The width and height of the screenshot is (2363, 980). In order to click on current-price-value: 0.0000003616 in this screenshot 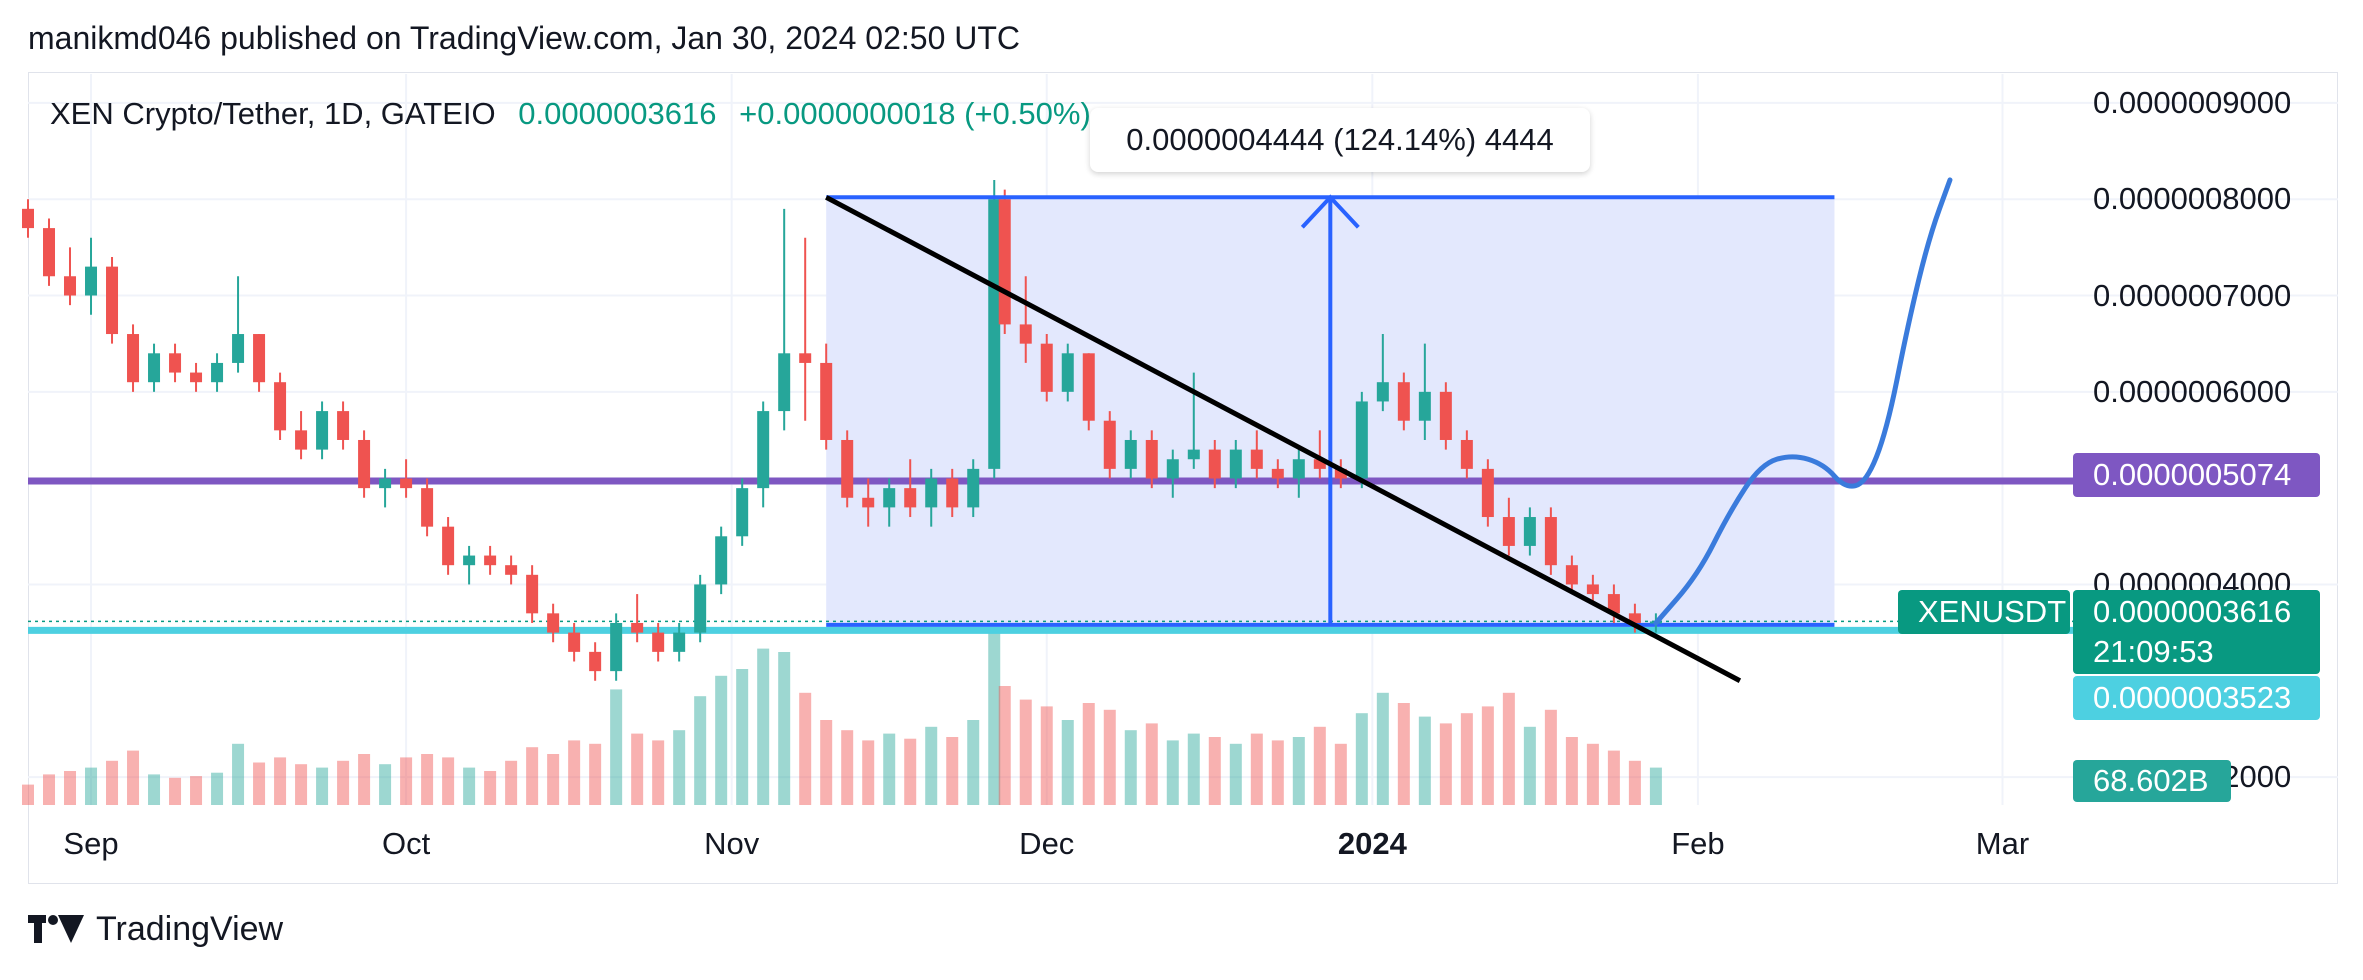, I will do `click(2192, 611)`.